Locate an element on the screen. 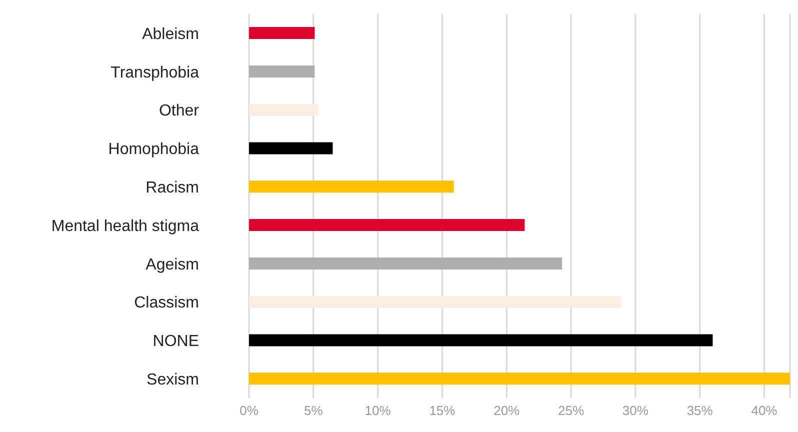 This screenshot has height=432, width=798. x-tick-label: 25% is located at coordinates (571, 410).